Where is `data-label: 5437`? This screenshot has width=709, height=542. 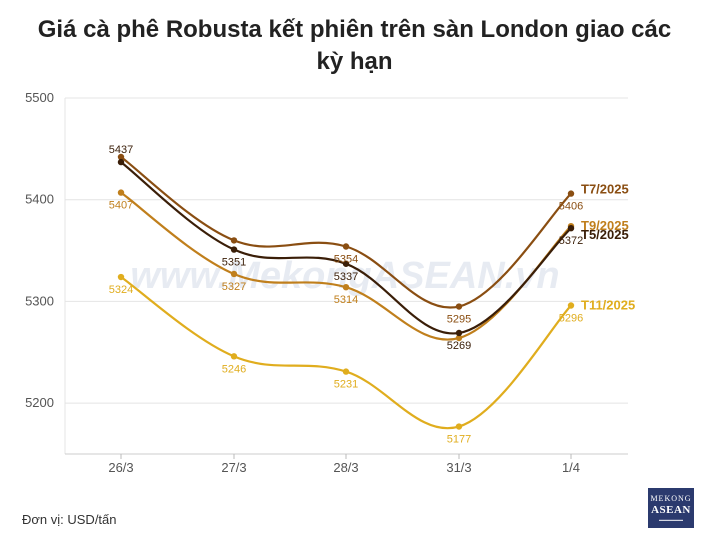 data-label: 5437 is located at coordinates (121, 150).